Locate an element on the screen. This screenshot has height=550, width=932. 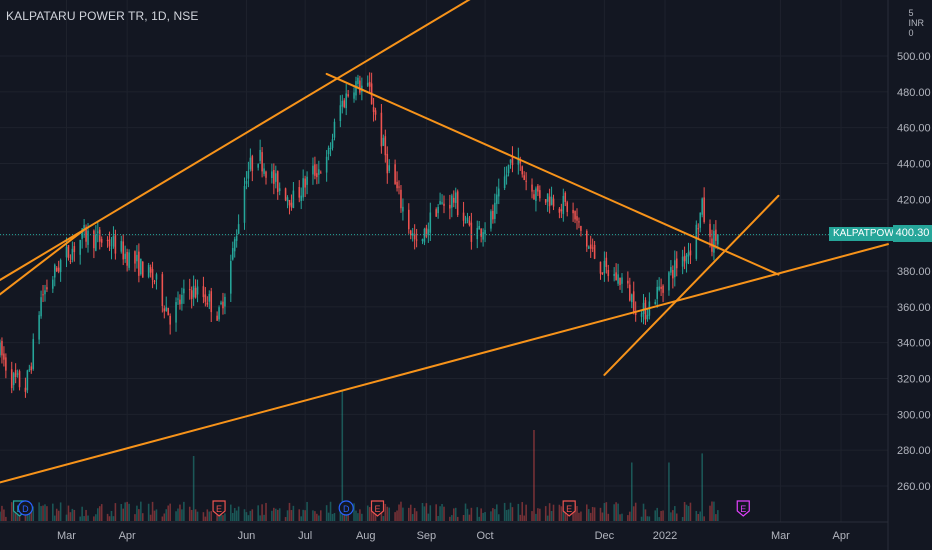
currency-indicator: 5 INR 0 is located at coordinates (917, 23).